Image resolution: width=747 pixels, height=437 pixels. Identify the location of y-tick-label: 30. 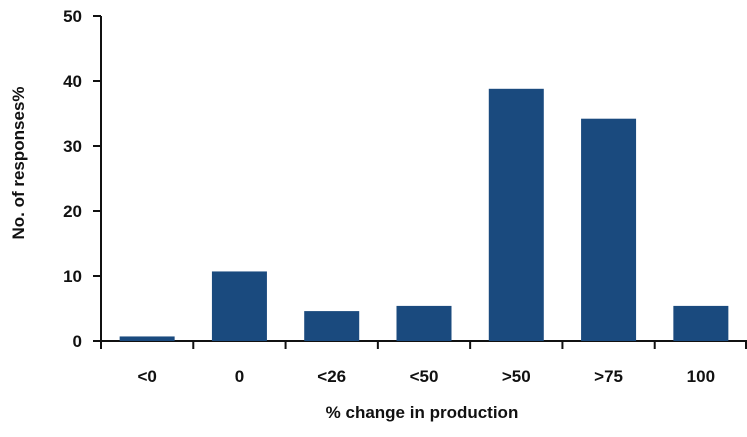
(72, 146).